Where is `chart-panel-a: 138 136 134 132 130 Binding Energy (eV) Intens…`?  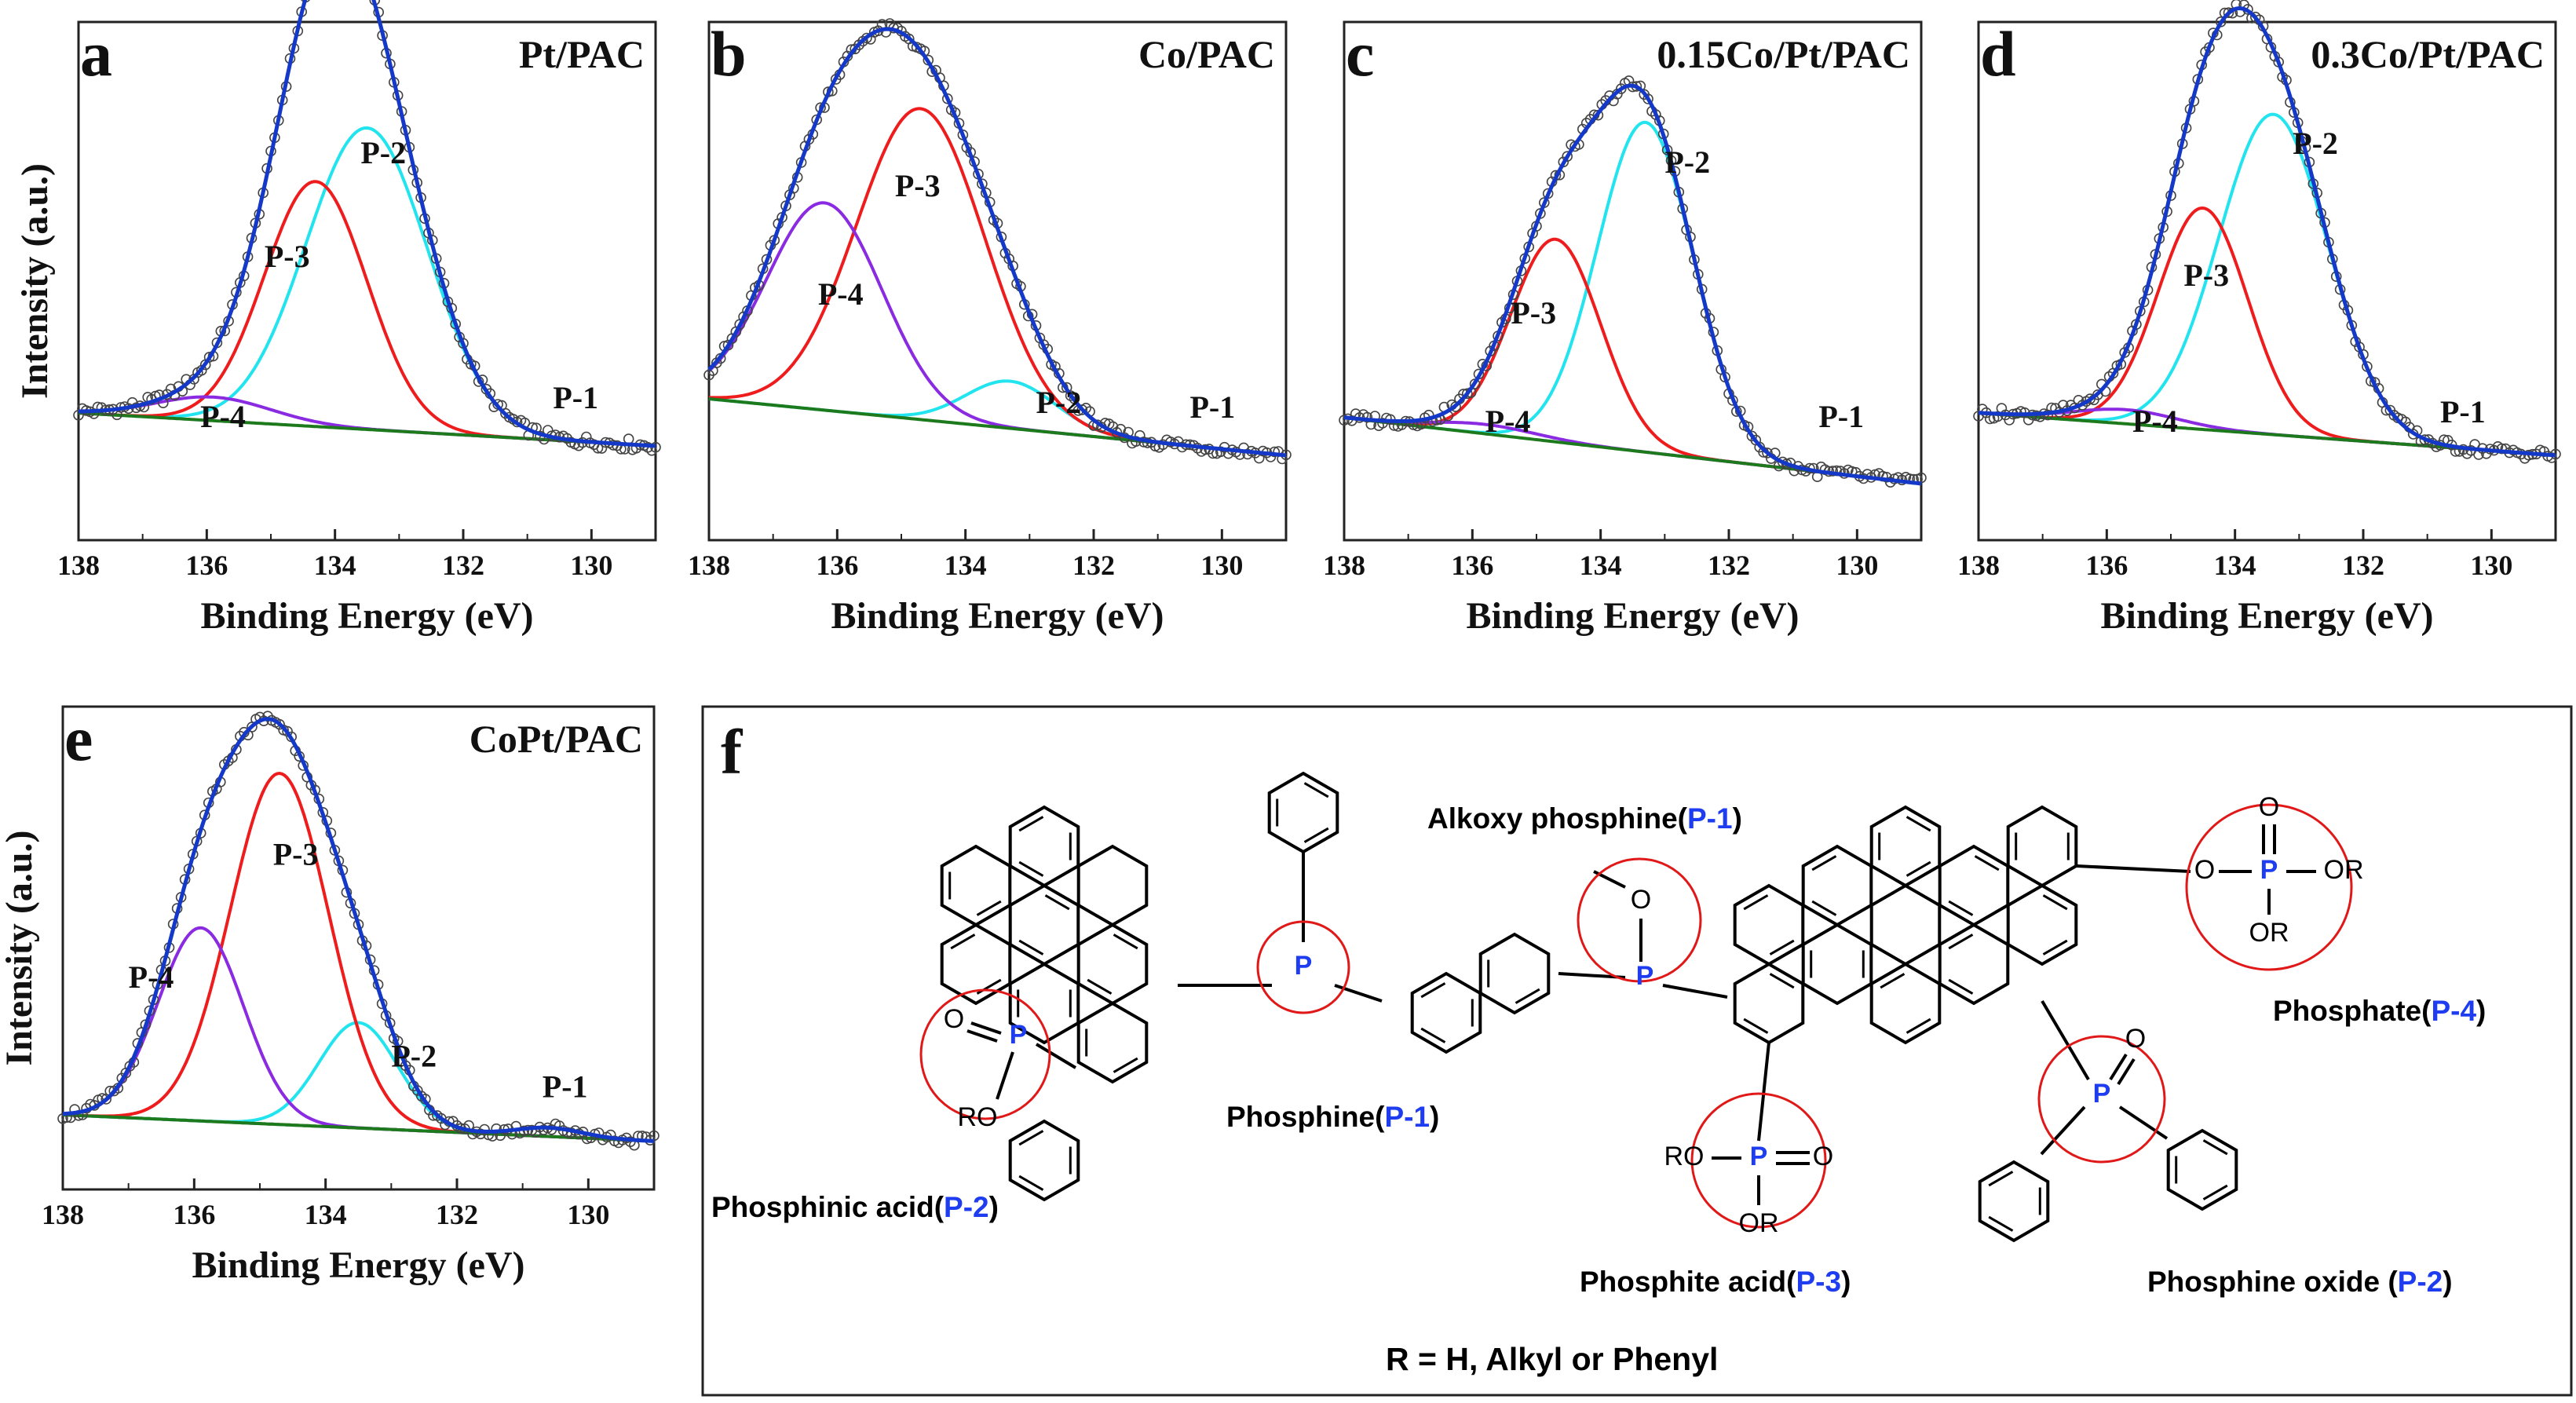
chart-panel-a: 138 136 134 132 130 Binding Energy (eV) Intens… is located at coordinates (337, 318).